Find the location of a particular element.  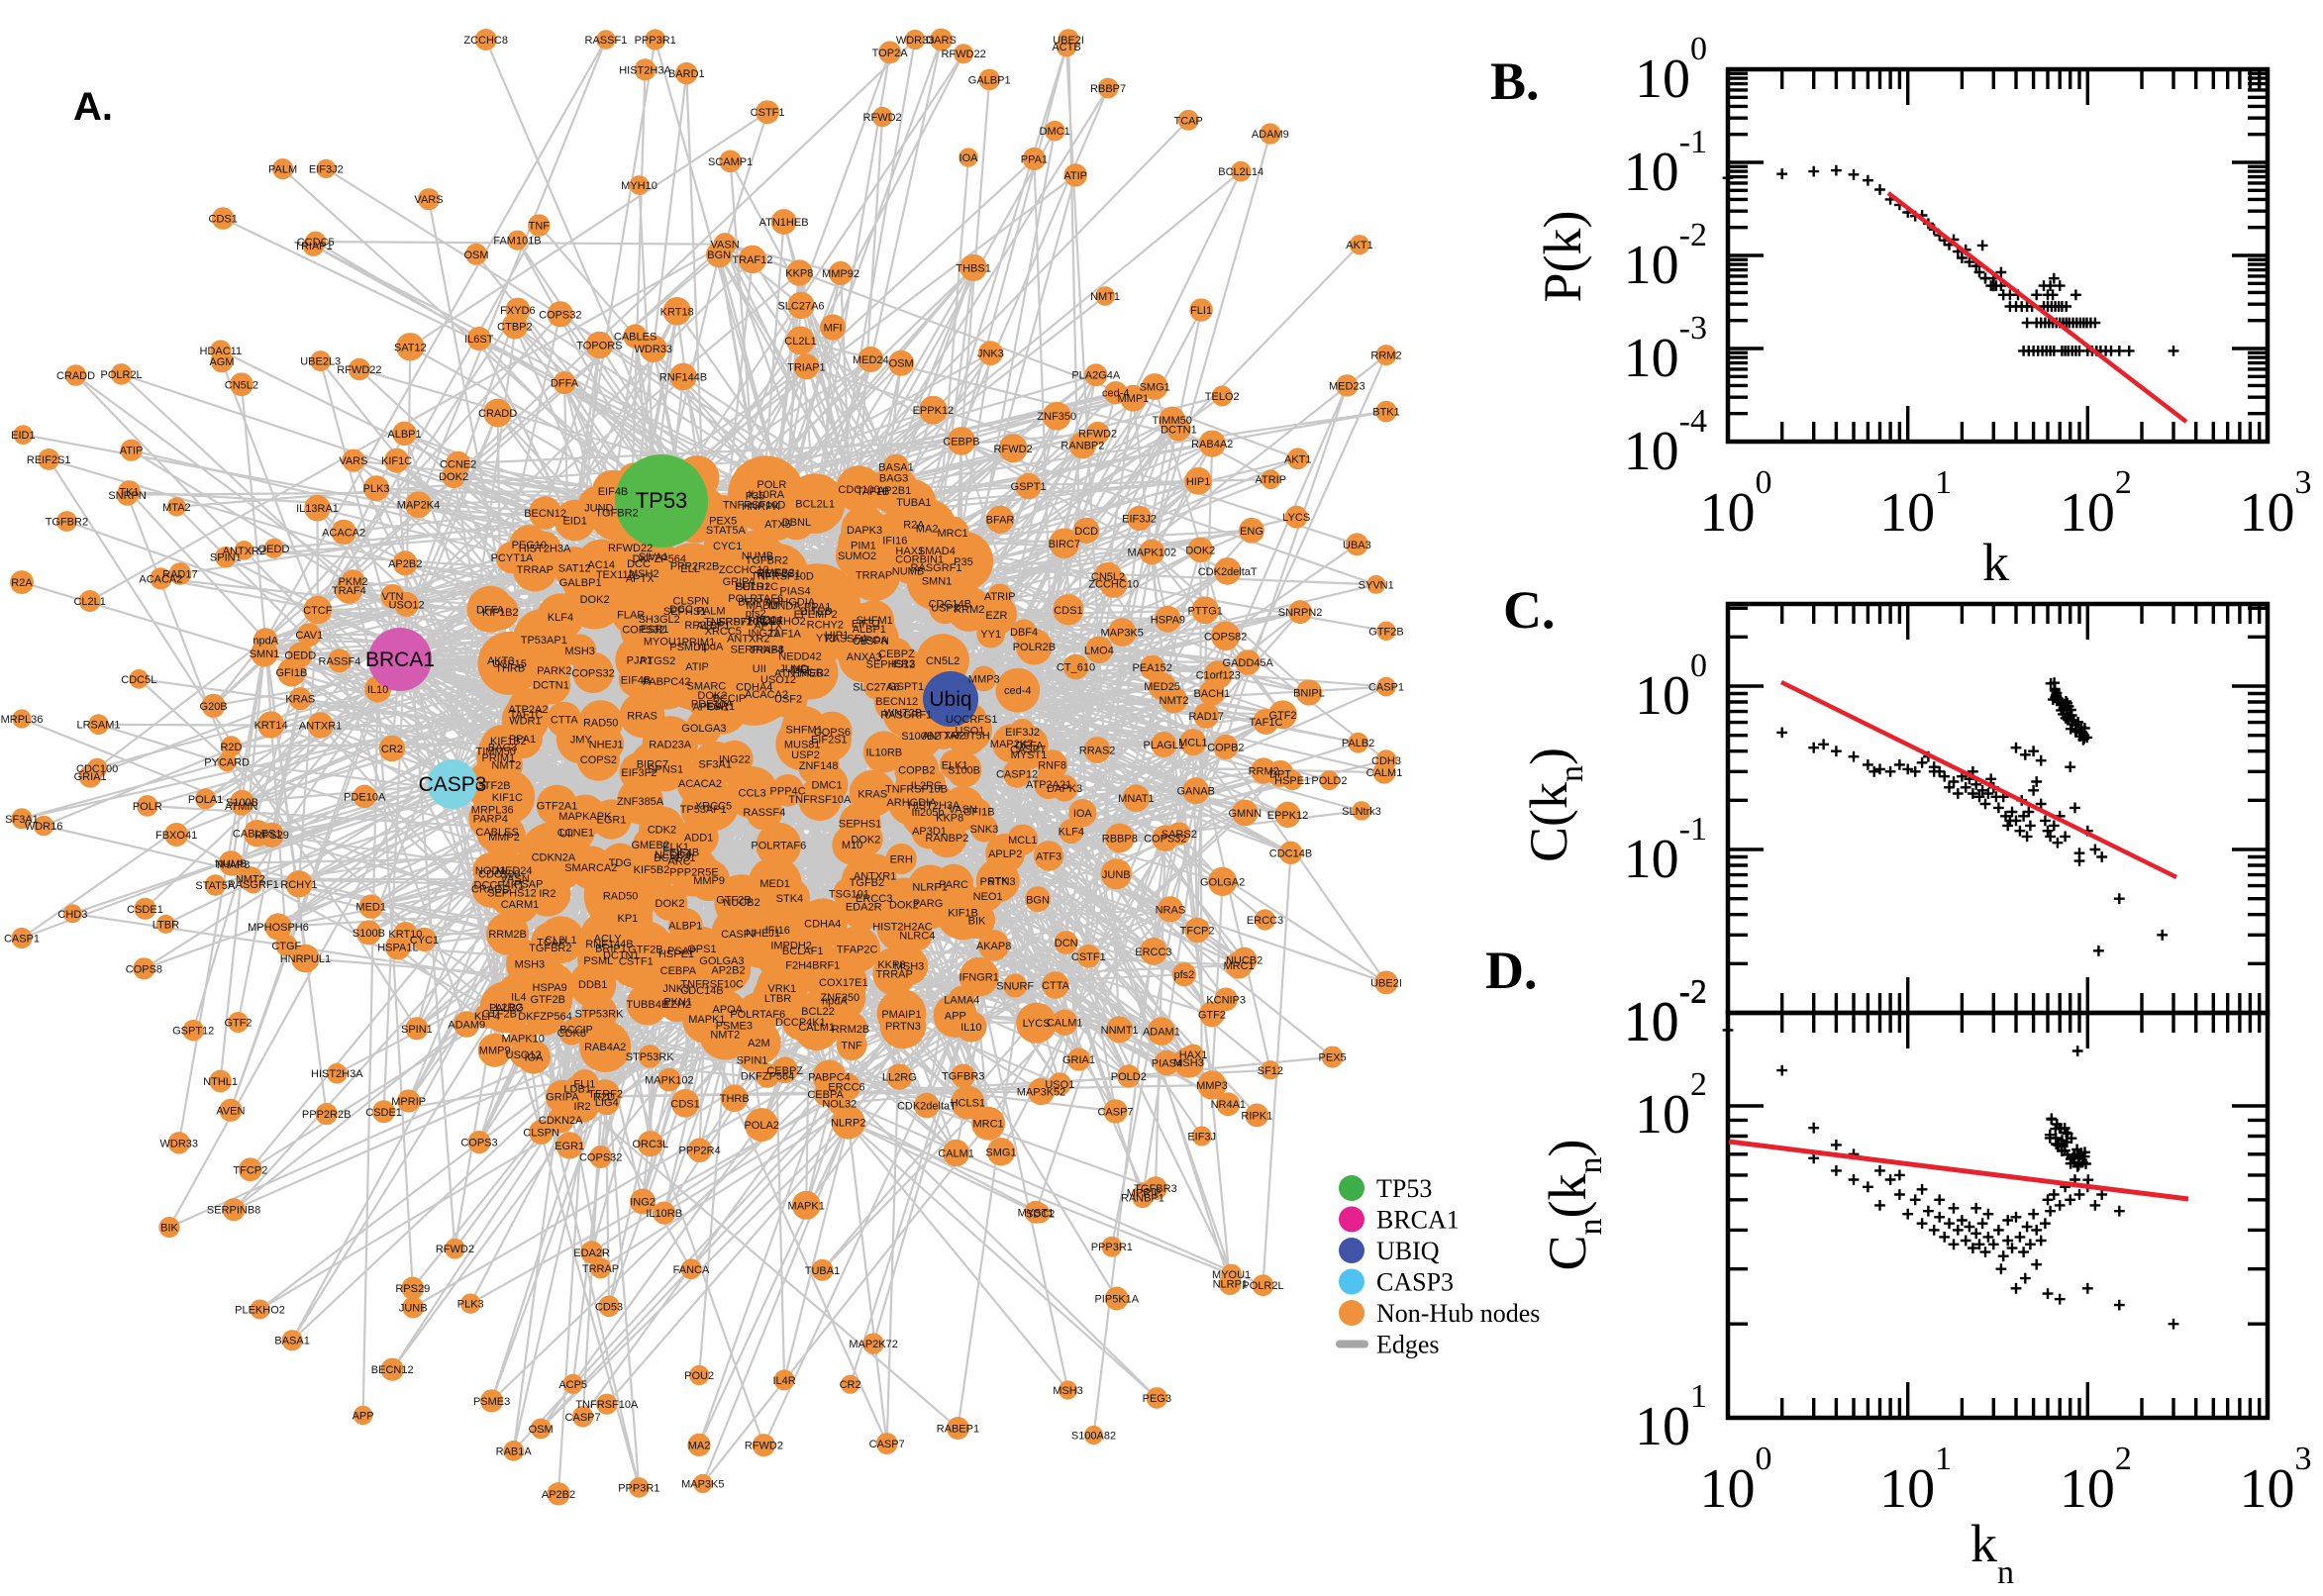

svg-text: TEX112 is located at coordinates (615, 575).